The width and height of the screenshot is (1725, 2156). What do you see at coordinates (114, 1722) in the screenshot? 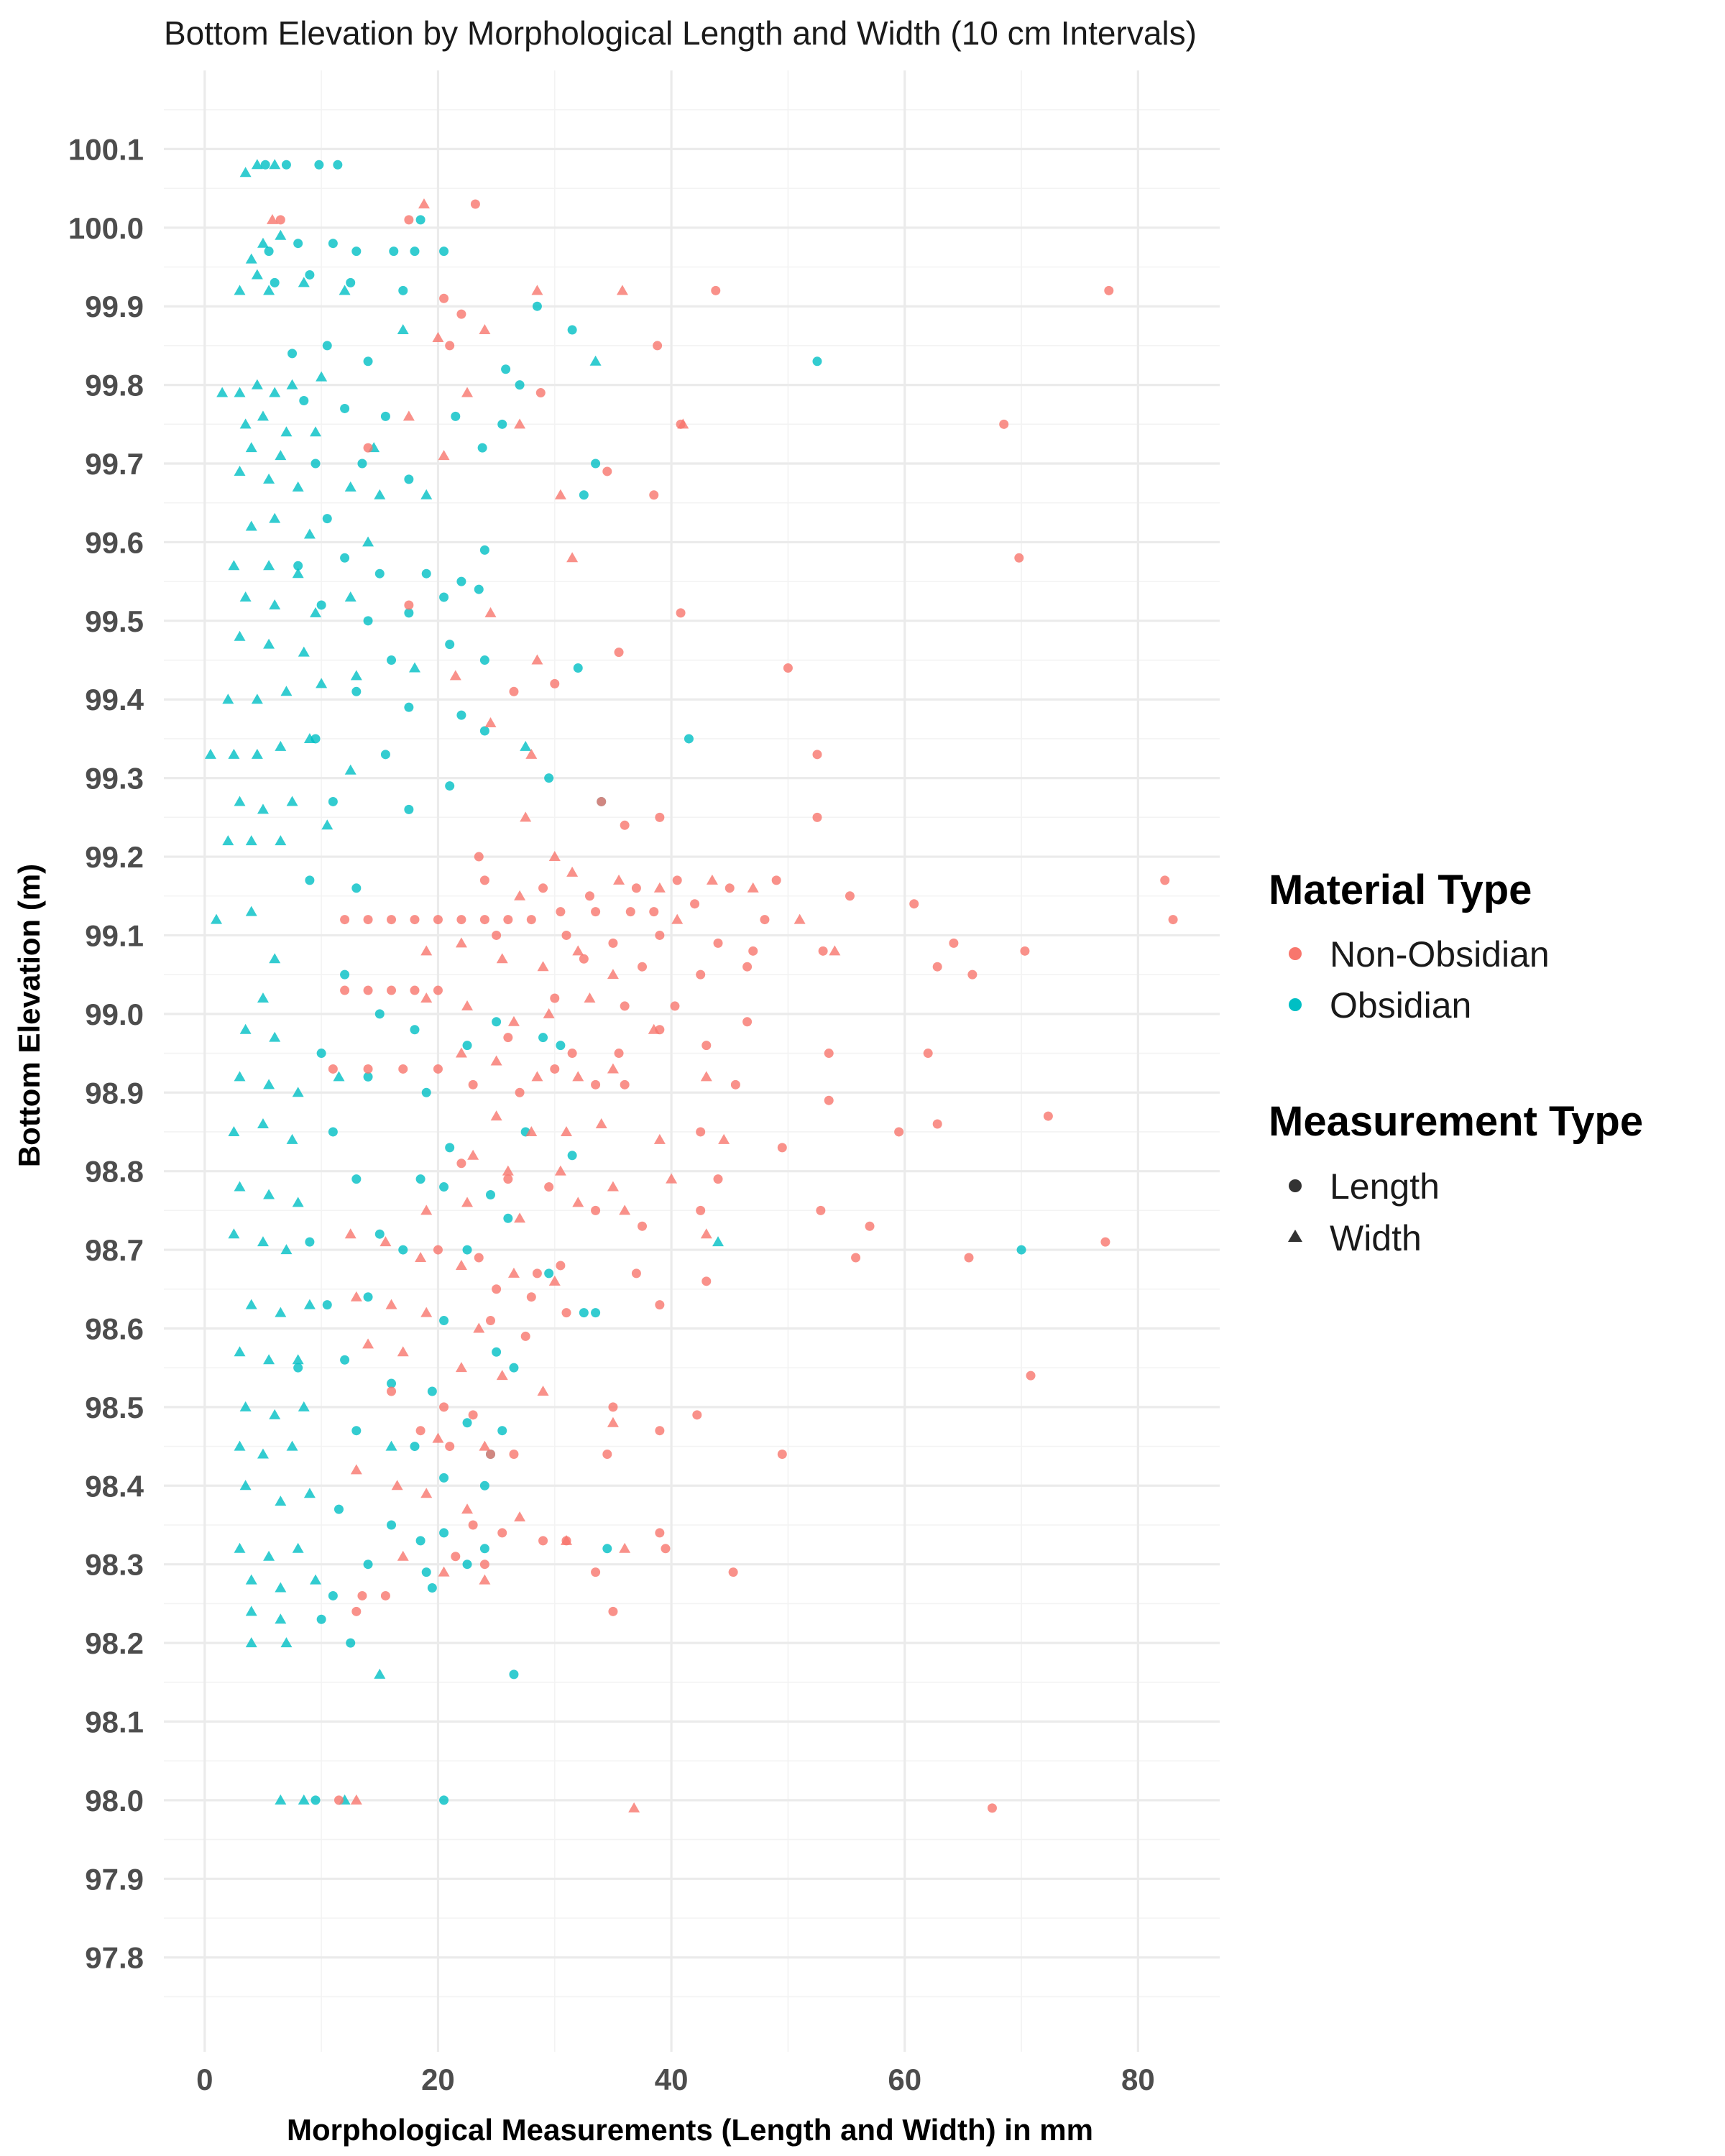
I see `y-tick-label: 98.1` at bounding box center [114, 1722].